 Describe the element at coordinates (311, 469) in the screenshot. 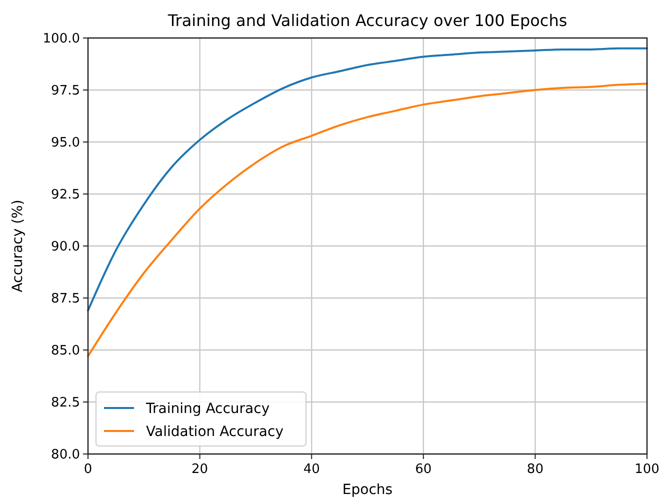

I see `x-tick-label: 40` at that location.